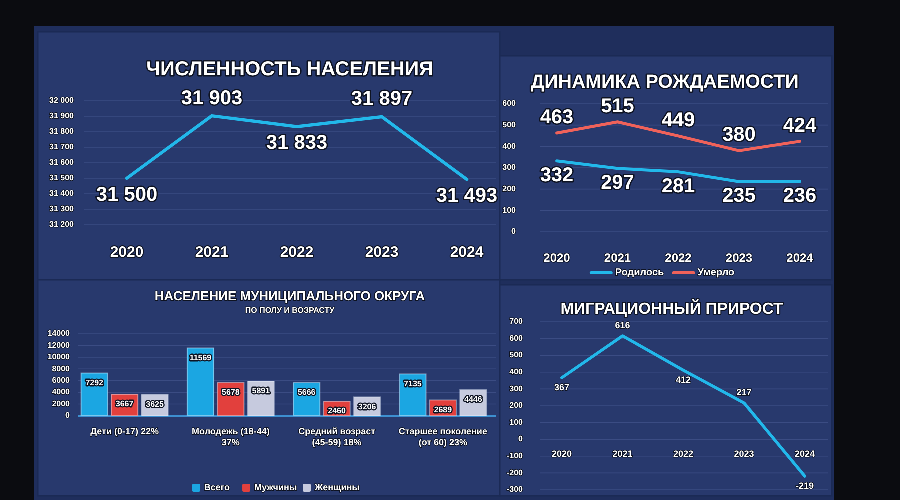 The width and height of the screenshot is (900, 500). What do you see at coordinates (200, 382) in the screenshot?
I see `bar` at bounding box center [200, 382].